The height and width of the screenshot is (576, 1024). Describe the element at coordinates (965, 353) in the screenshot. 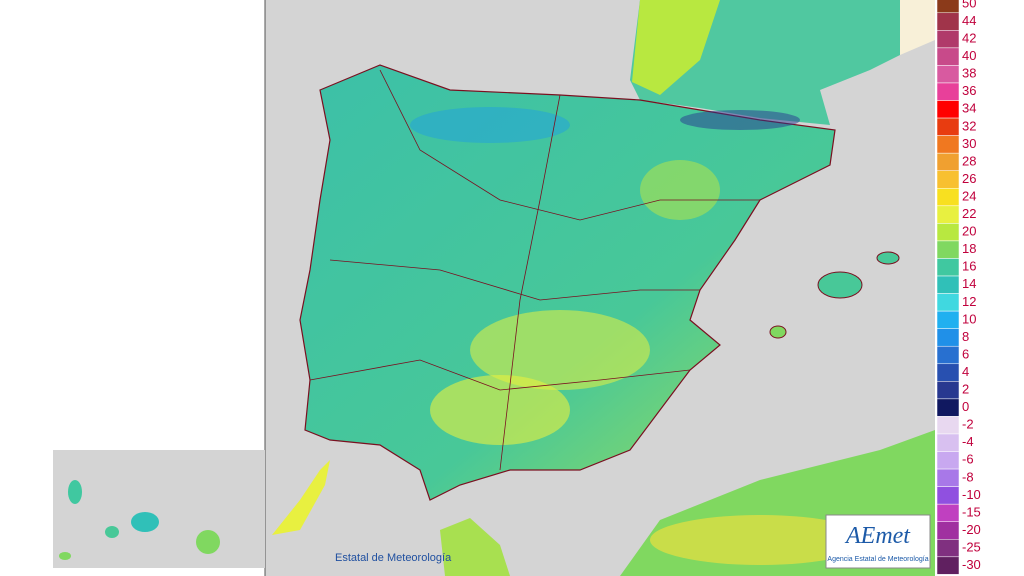

I see `legend-label: 6` at that location.